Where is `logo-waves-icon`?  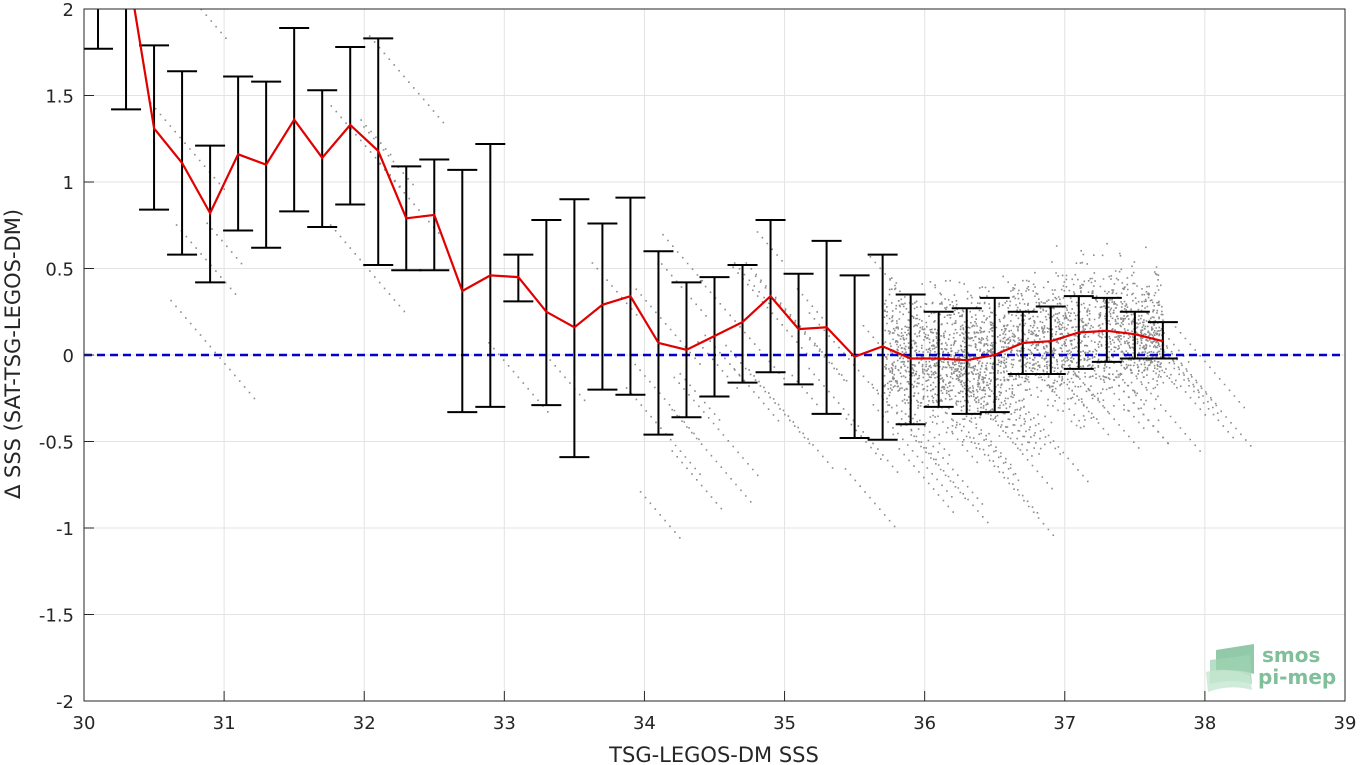 logo-waves-icon is located at coordinates (1230, 668).